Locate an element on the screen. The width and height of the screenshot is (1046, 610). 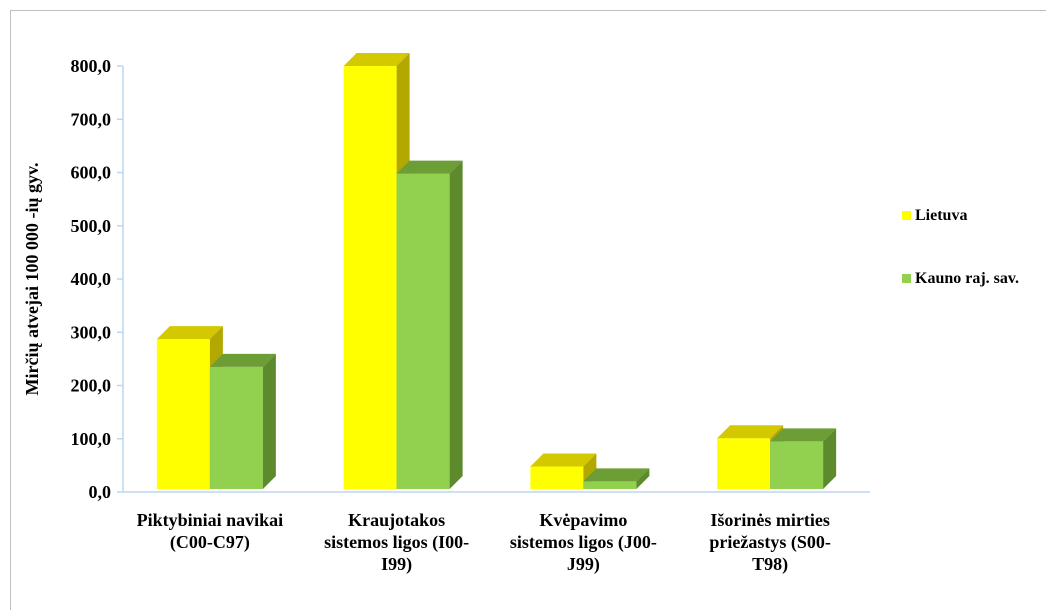
category-label: Kvėpavimo sistemos ligos (J00-J99) is located at coordinates (583, 542).